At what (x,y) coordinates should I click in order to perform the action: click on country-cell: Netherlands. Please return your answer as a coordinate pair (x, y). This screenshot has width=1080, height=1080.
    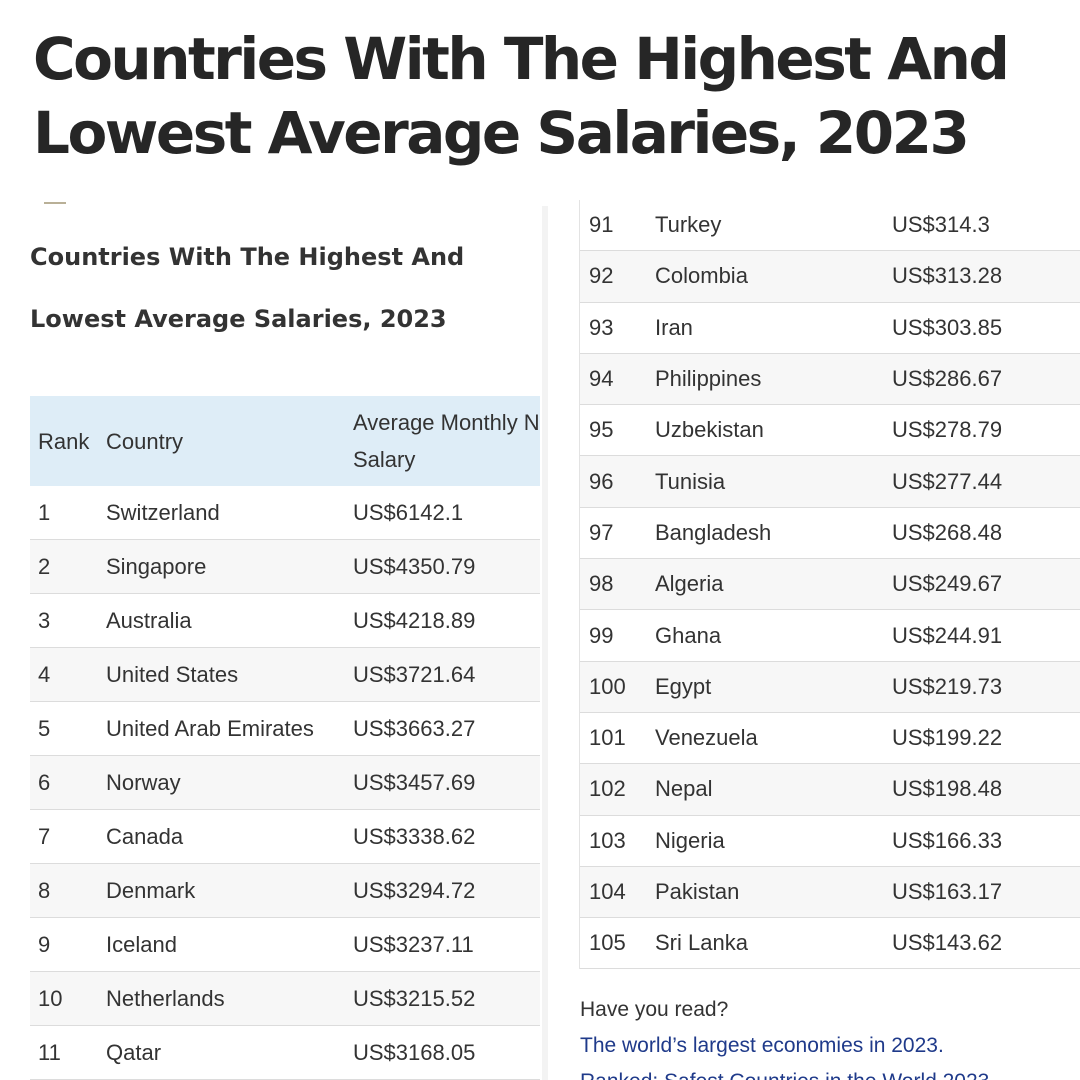
    Looking at the image, I should click on (221, 998).